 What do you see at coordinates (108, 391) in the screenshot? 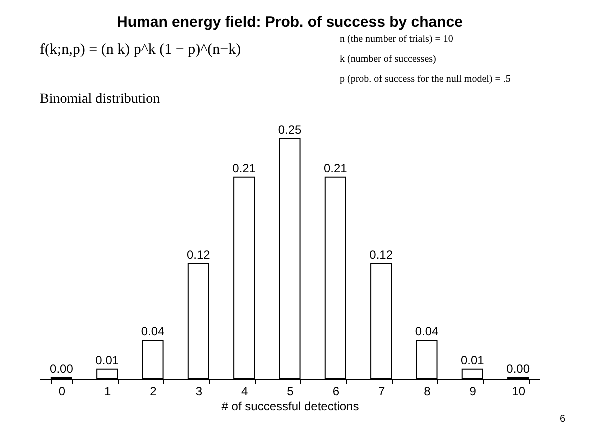
I see `x-tick-label: 1` at bounding box center [108, 391].